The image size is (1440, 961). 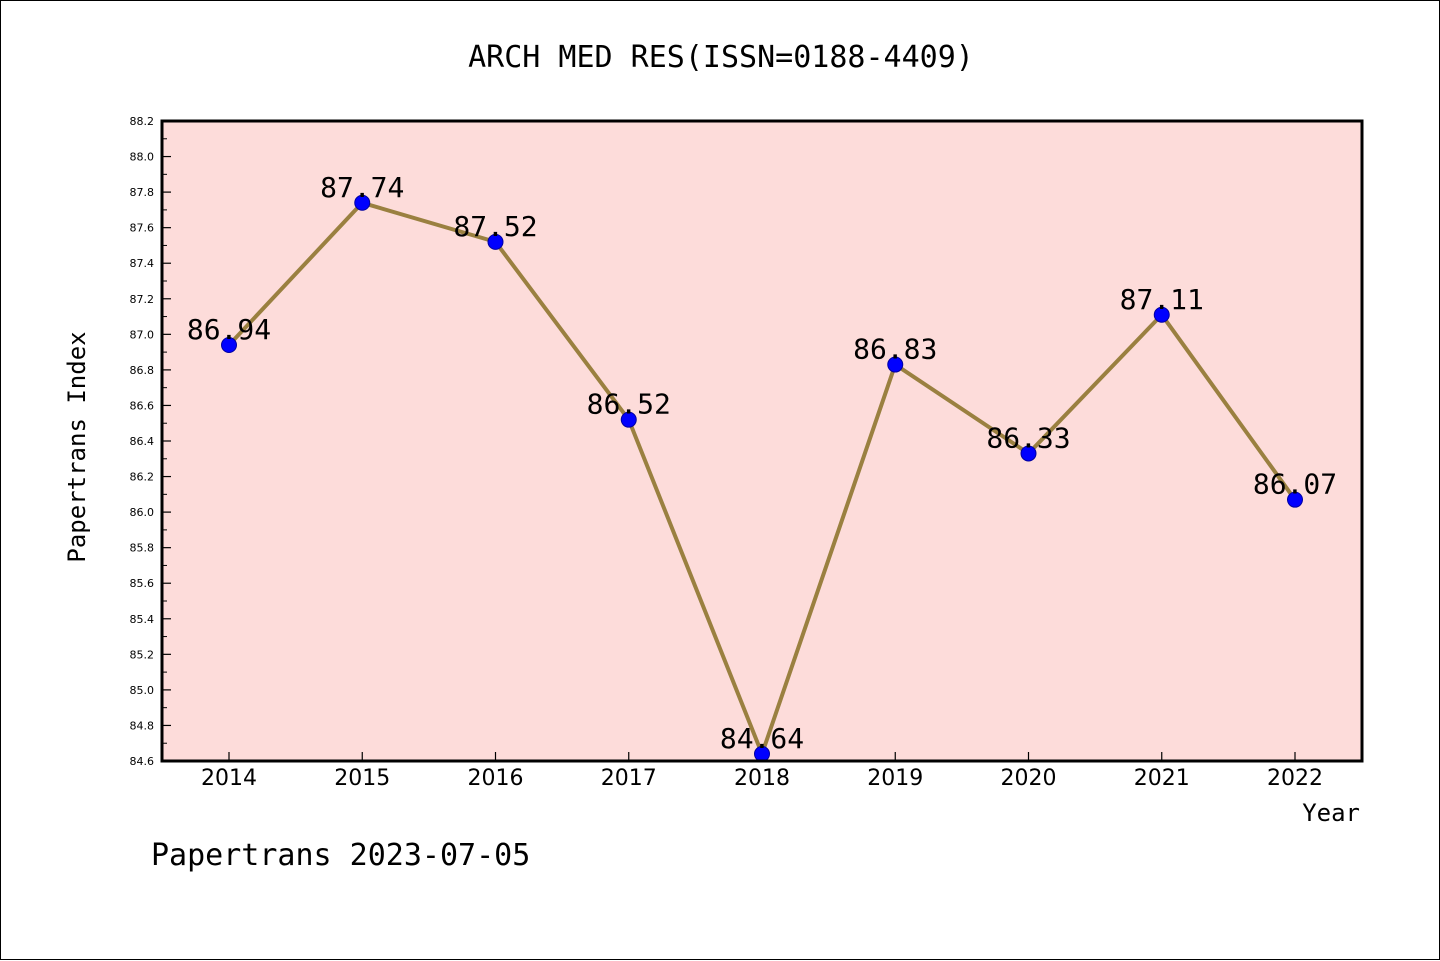 What do you see at coordinates (362, 778) in the screenshot?
I see `x-tick-label: 2015` at bounding box center [362, 778].